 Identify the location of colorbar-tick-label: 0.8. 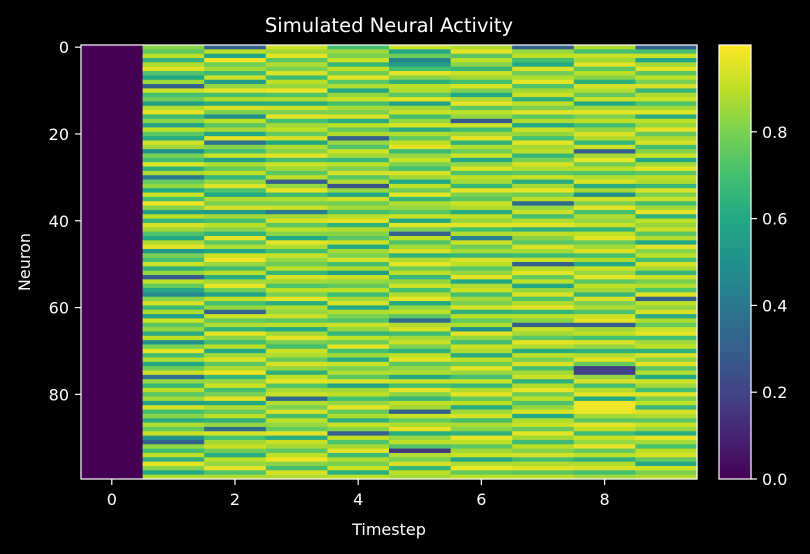
(774, 132).